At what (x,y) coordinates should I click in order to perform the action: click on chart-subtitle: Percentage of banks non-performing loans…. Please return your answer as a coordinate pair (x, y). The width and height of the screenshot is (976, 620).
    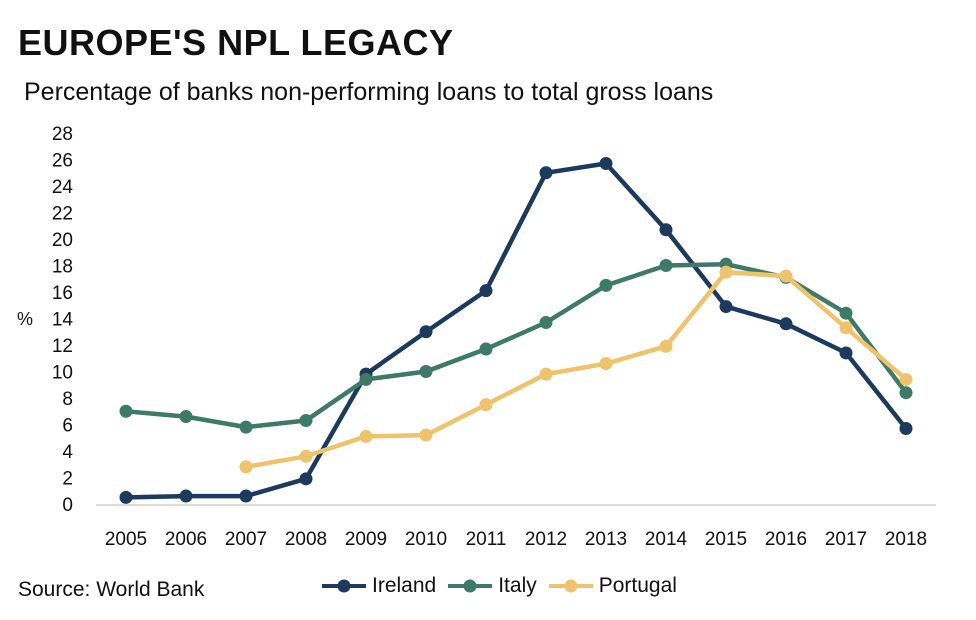
    Looking at the image, I should click on (369, 92).